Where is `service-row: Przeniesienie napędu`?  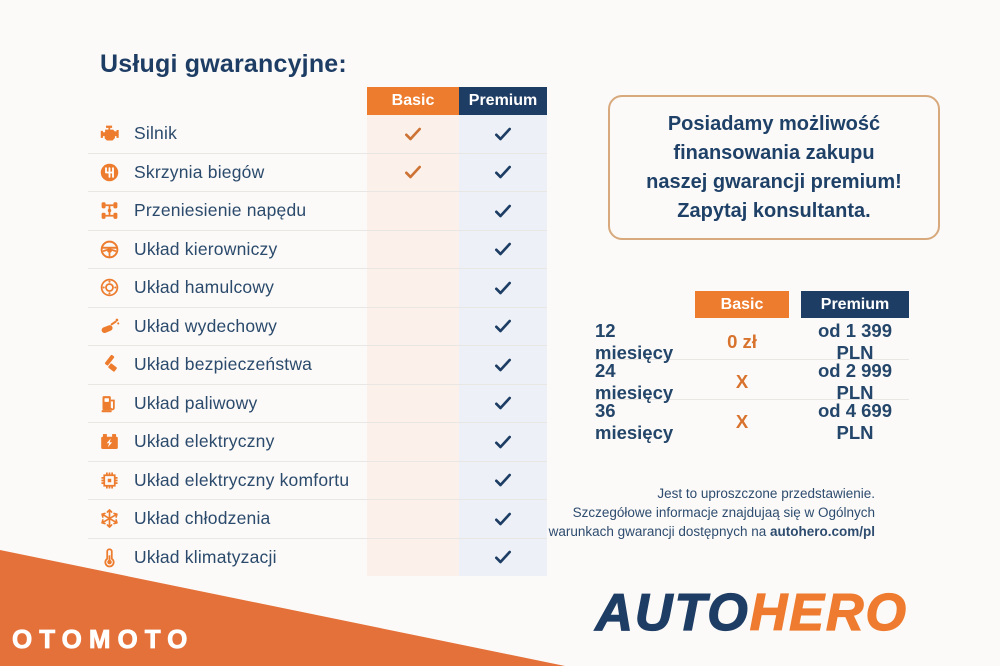
service-row: Przeniesienie napędu is located at coordinates (317, 210).